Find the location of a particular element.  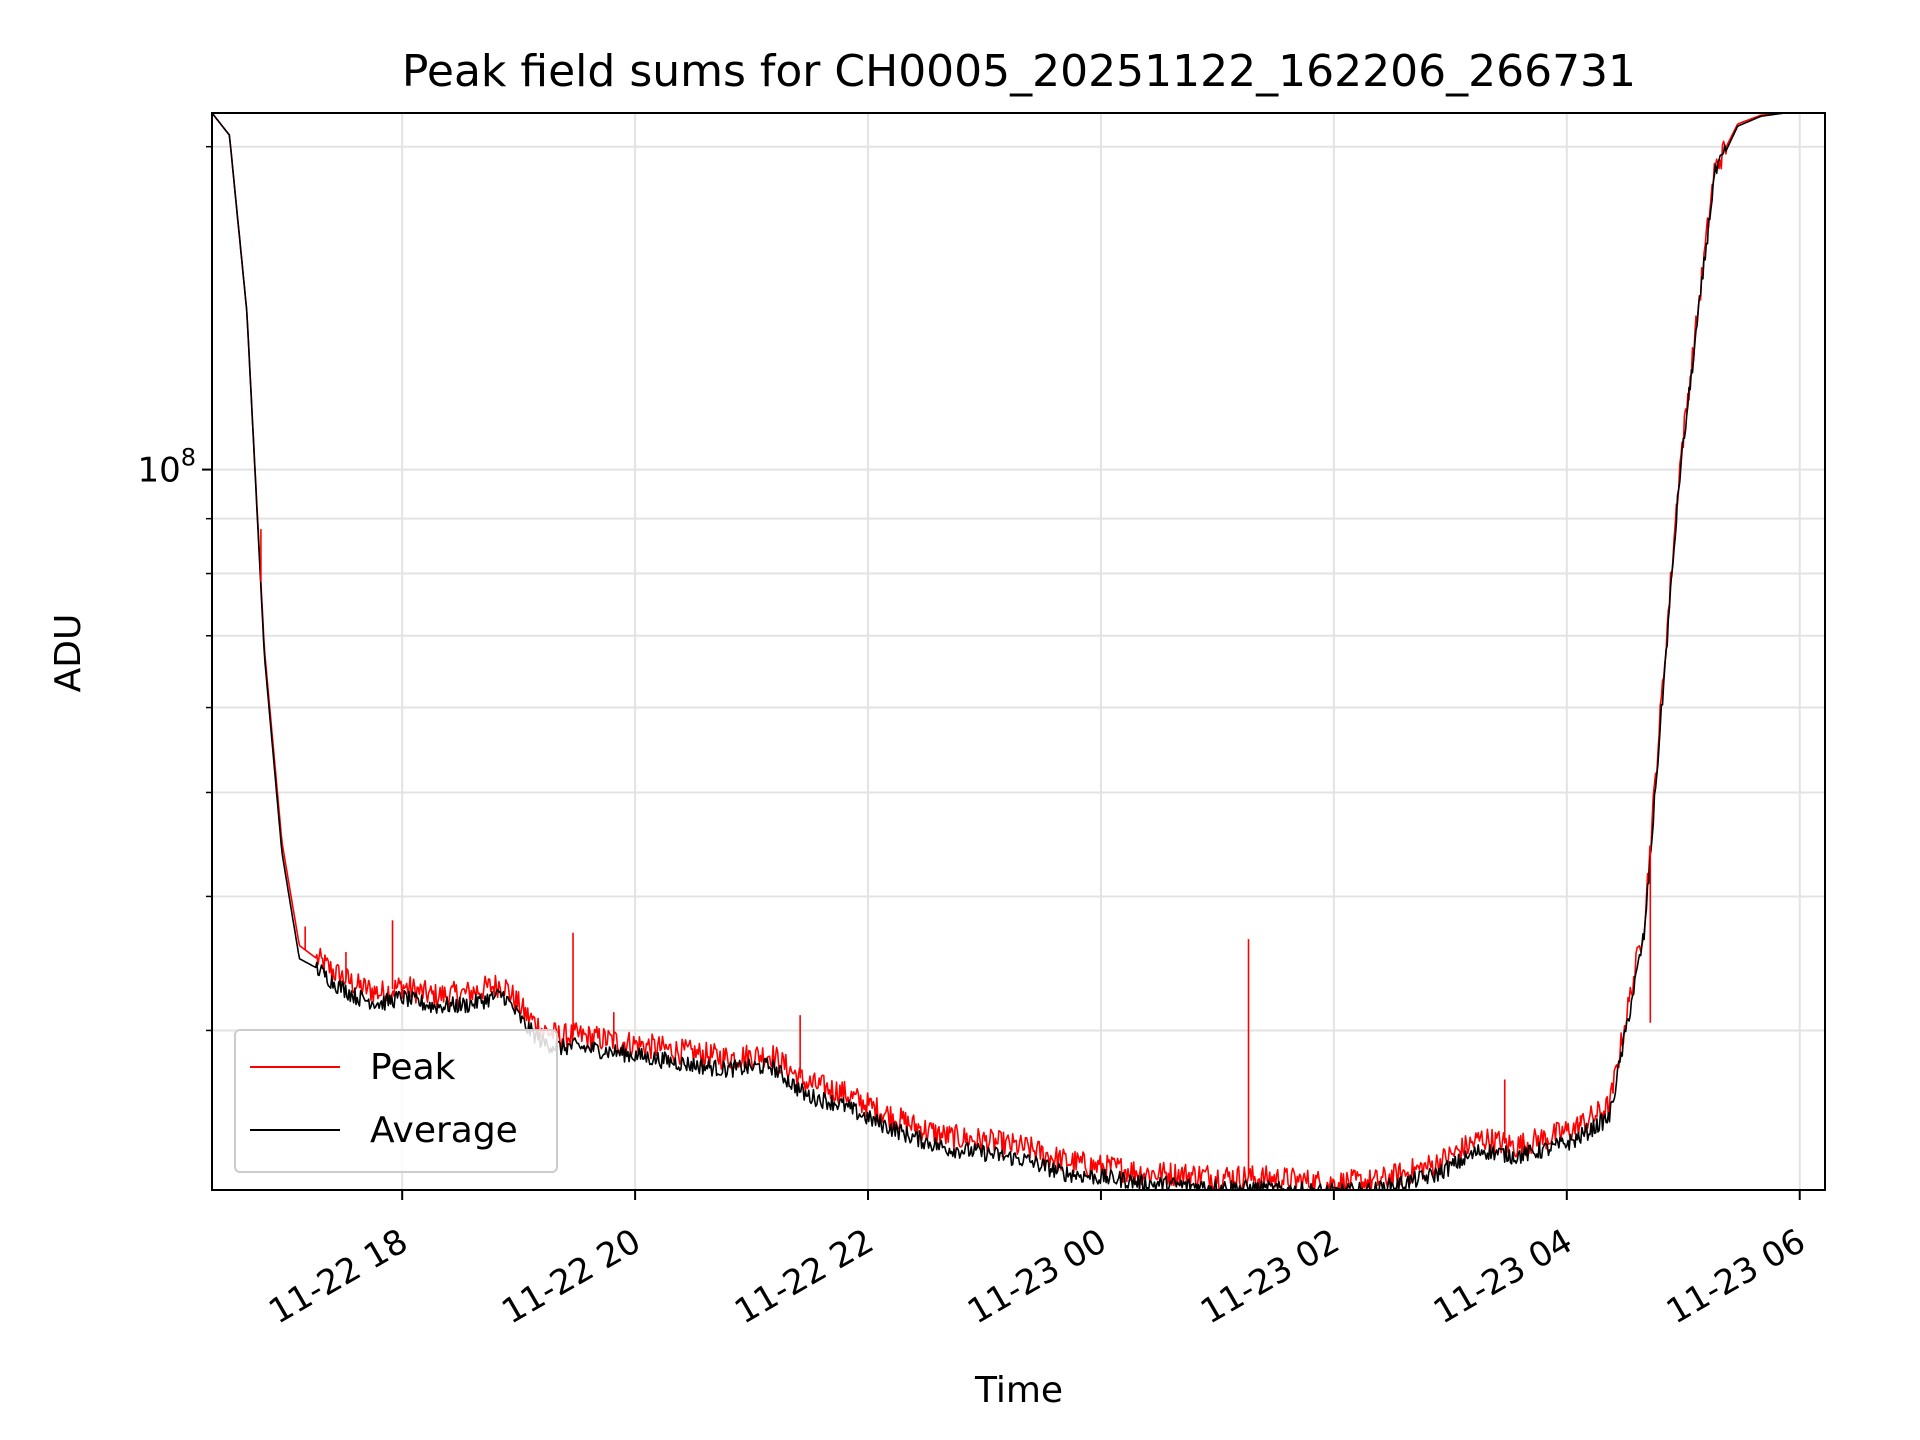

y-ticks: 108 is located at coordinates (174, 588).